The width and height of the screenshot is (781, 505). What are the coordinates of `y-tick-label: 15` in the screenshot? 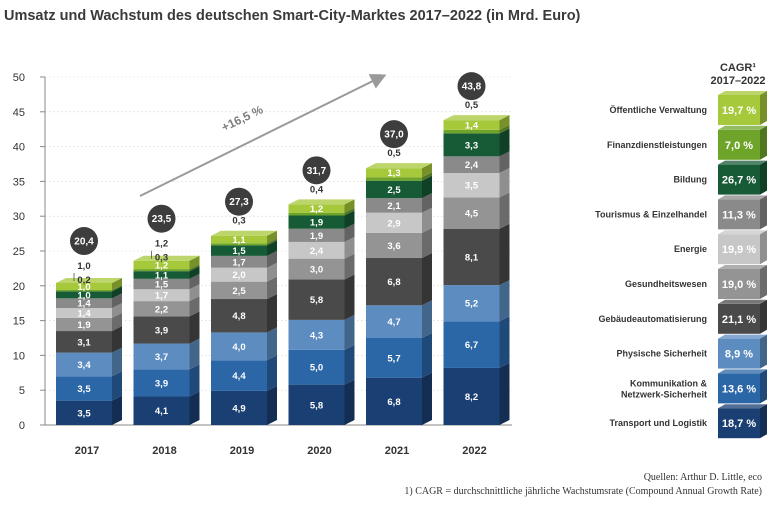 It's located at (19, 322).